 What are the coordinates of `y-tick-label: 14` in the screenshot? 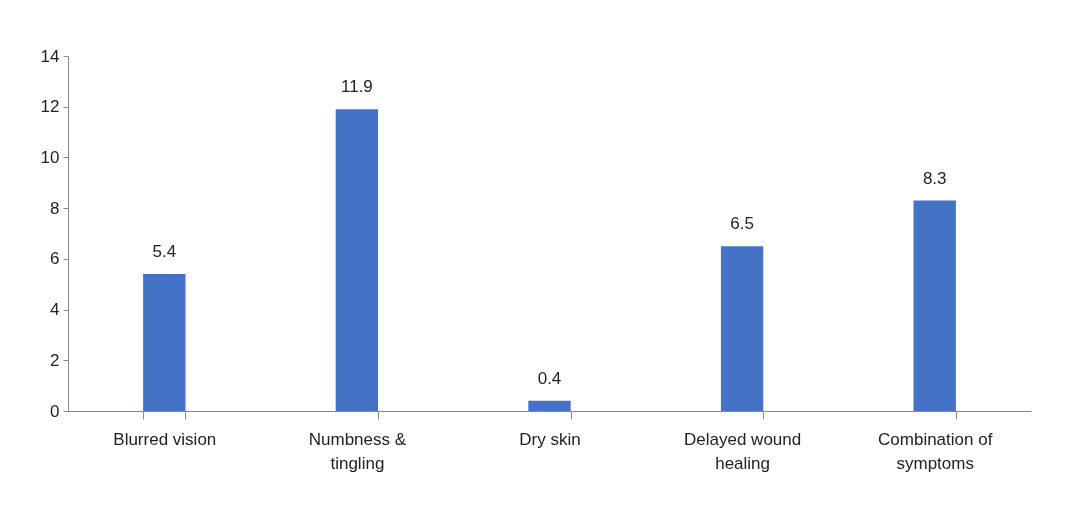 It's located at (50, 56).